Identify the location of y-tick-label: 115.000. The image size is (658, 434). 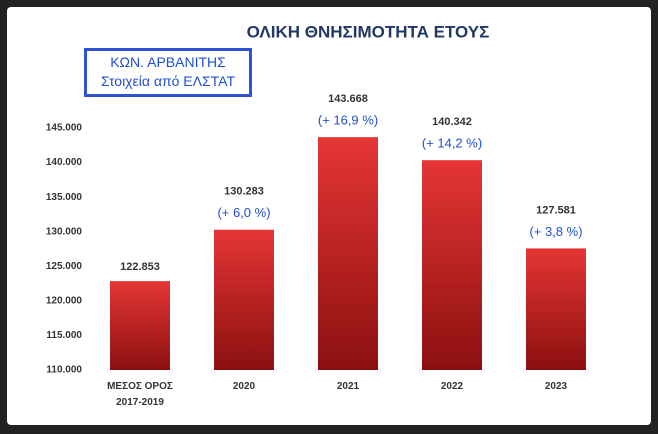
(64, 335).